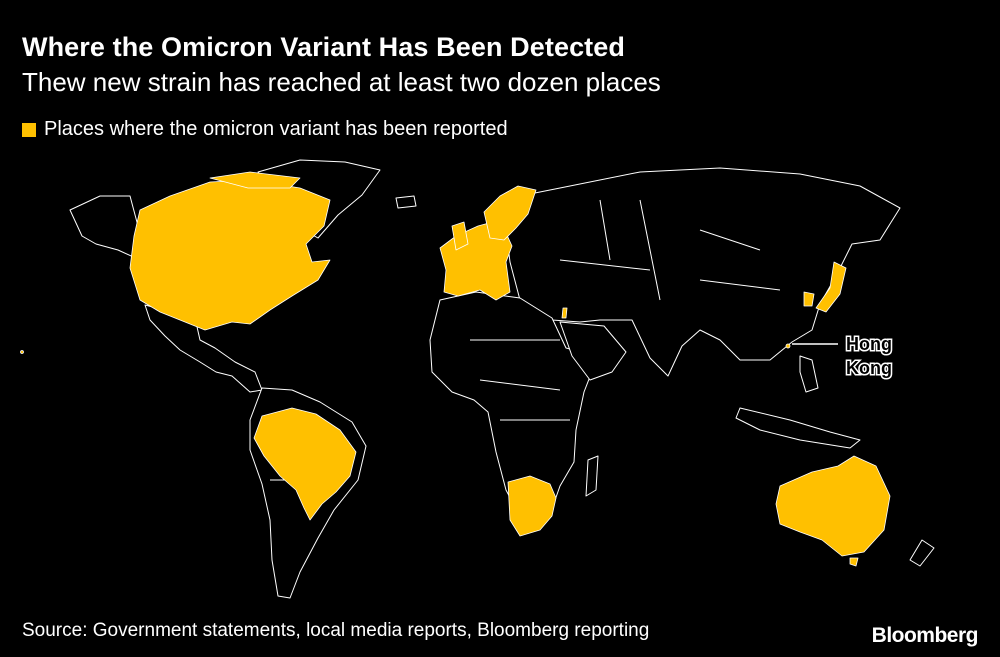  Describe the element at coordinates (922, 553) in the screenshot. I see `new-zealand` at that location.